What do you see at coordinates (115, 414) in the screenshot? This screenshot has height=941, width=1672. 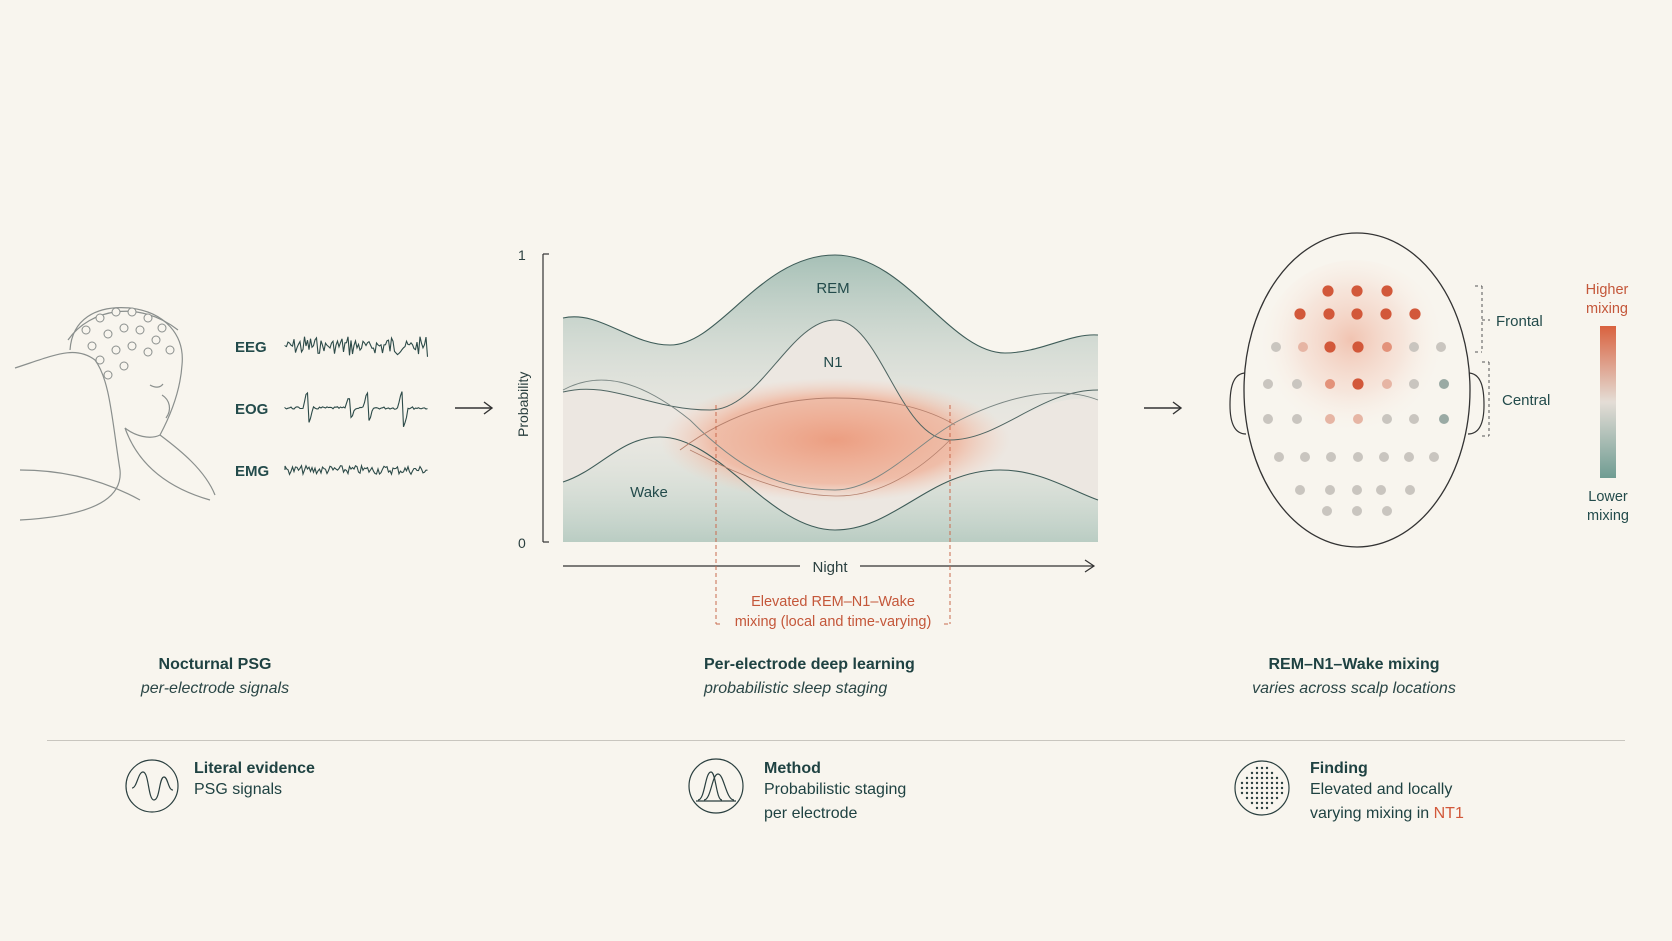 I see `sleeping-person-icon` at bounding box center [115, 414].